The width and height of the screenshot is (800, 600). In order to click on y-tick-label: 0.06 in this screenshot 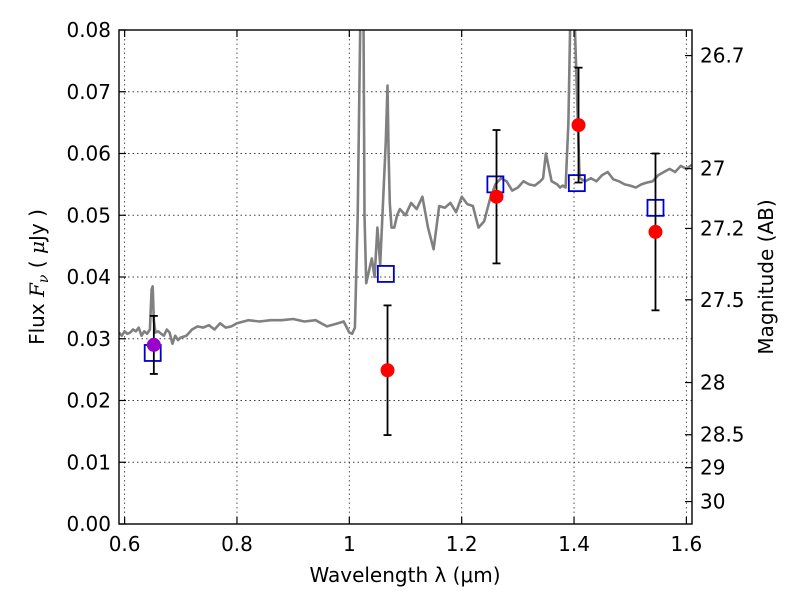, I will do `click(88, 154)`.